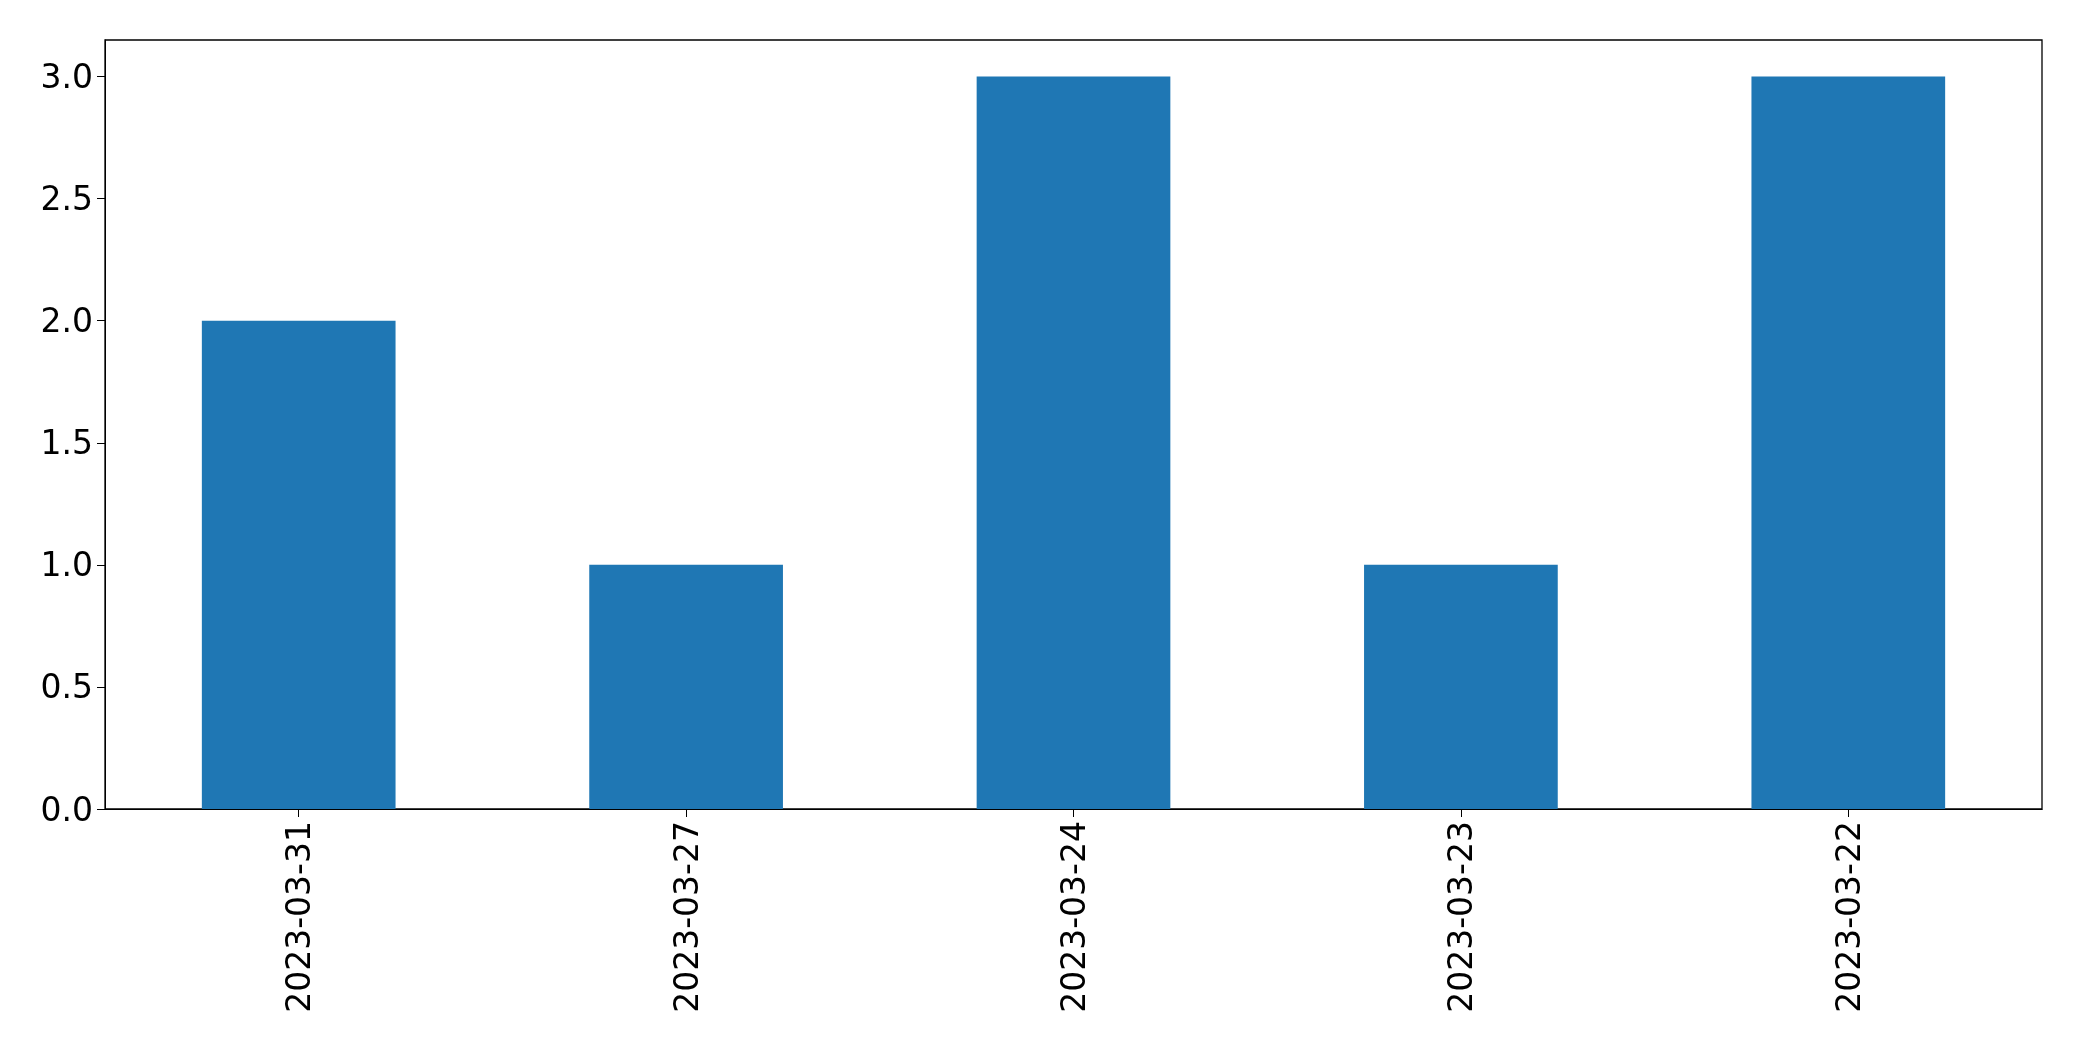 This screenshot has width=2082, height=1061. I want to click on x-tick-label: 2023-03-31, so click(299, 917).